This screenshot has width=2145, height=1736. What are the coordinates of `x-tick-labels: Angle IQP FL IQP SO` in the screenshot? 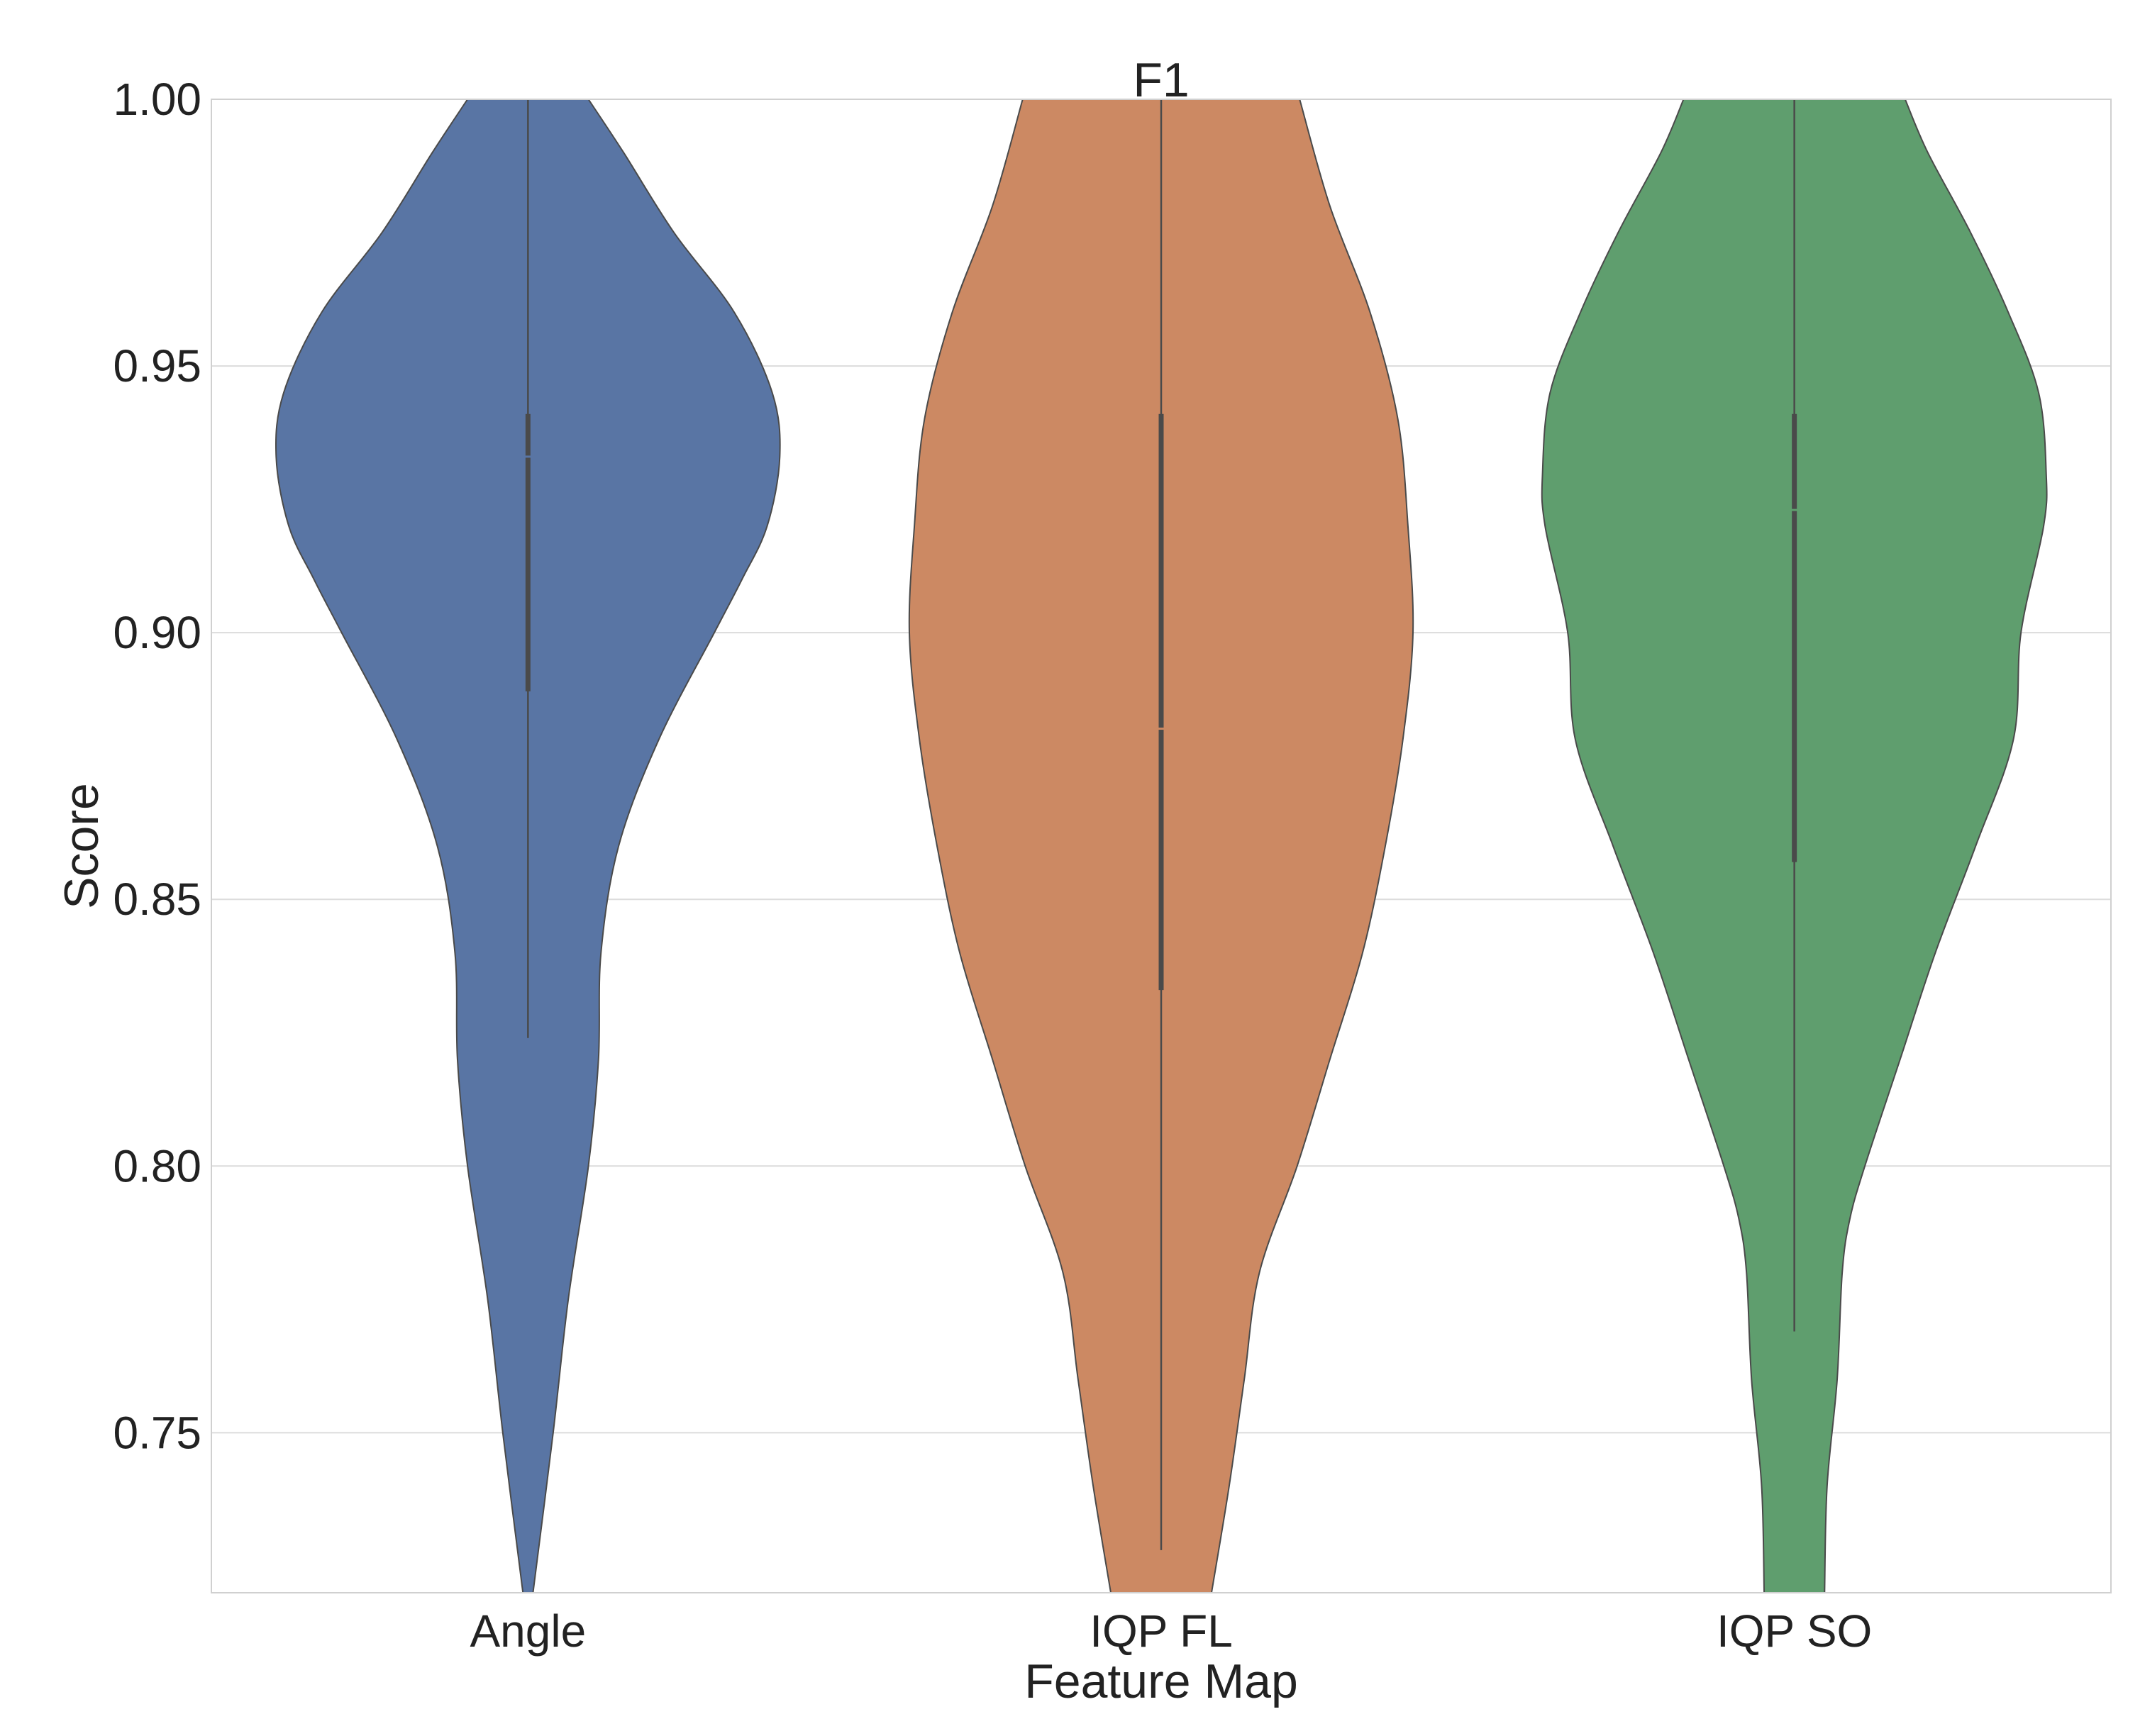 It's located at (1171, 1631).